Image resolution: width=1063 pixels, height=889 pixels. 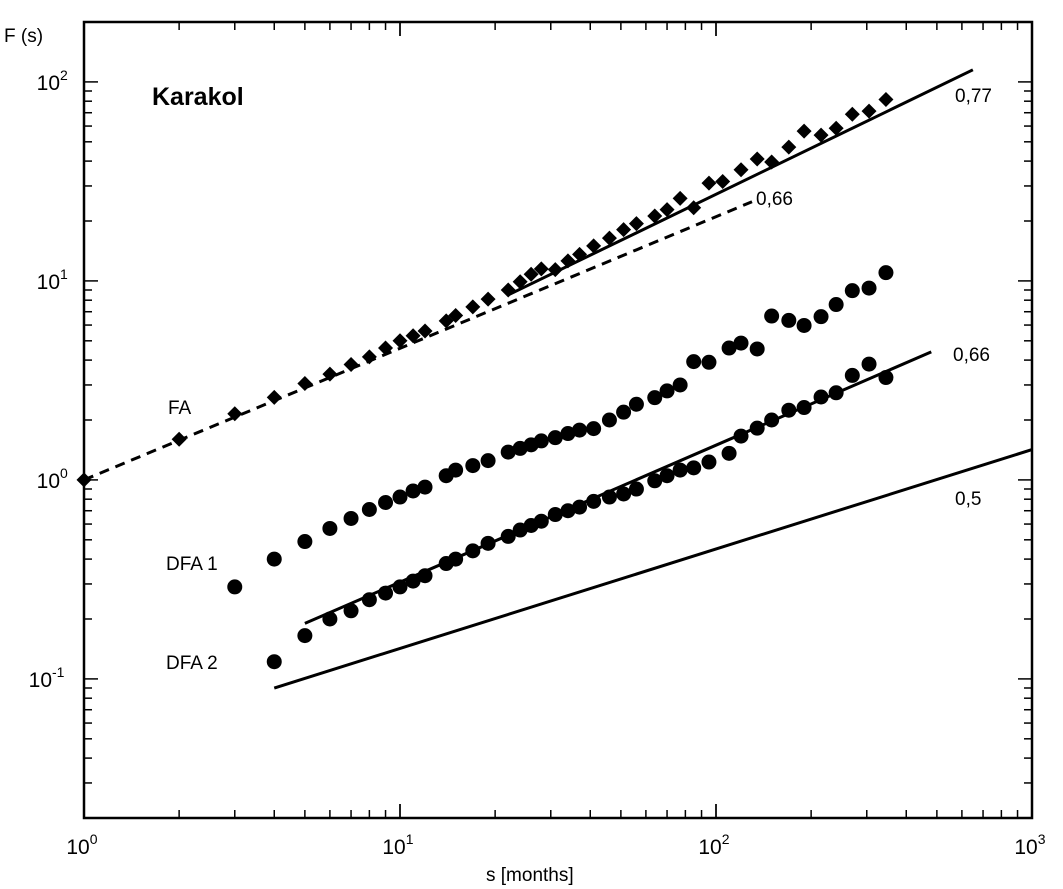 What do you see at coordinates (52, 280) in the screenshot?
I see `y-tick-label: 10 1` at bounding box center [52, 280].